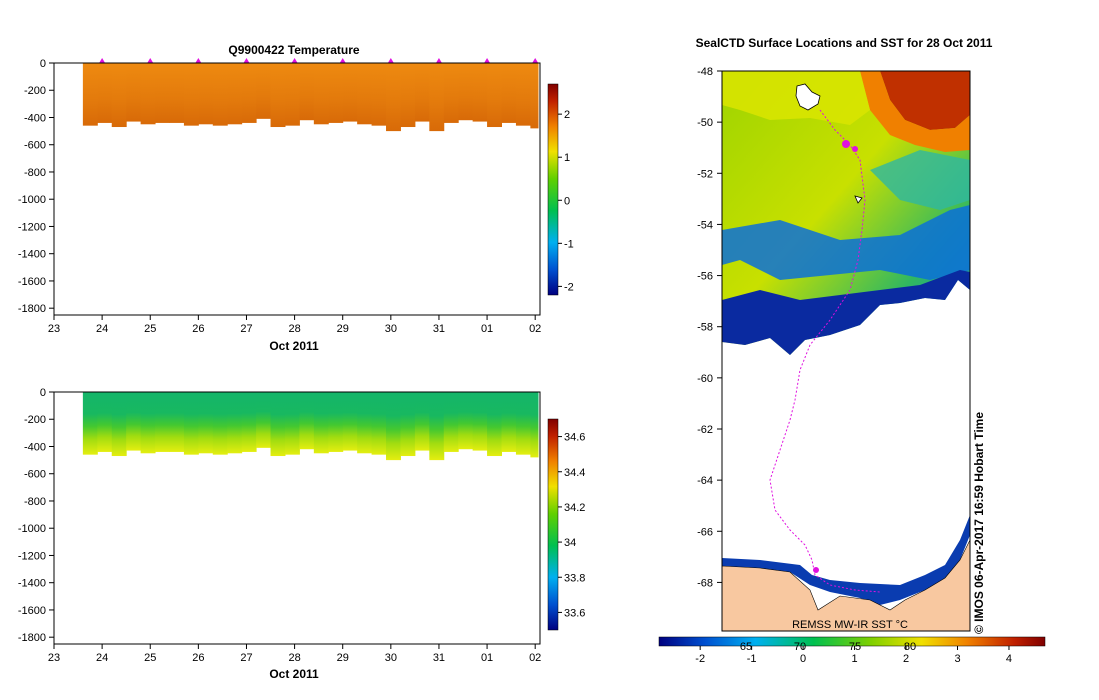 Image resolution: width=1099 pixels, height=700 pixels. I want to click on sst-colorbar-tick-label: 3, so click(957, 659).